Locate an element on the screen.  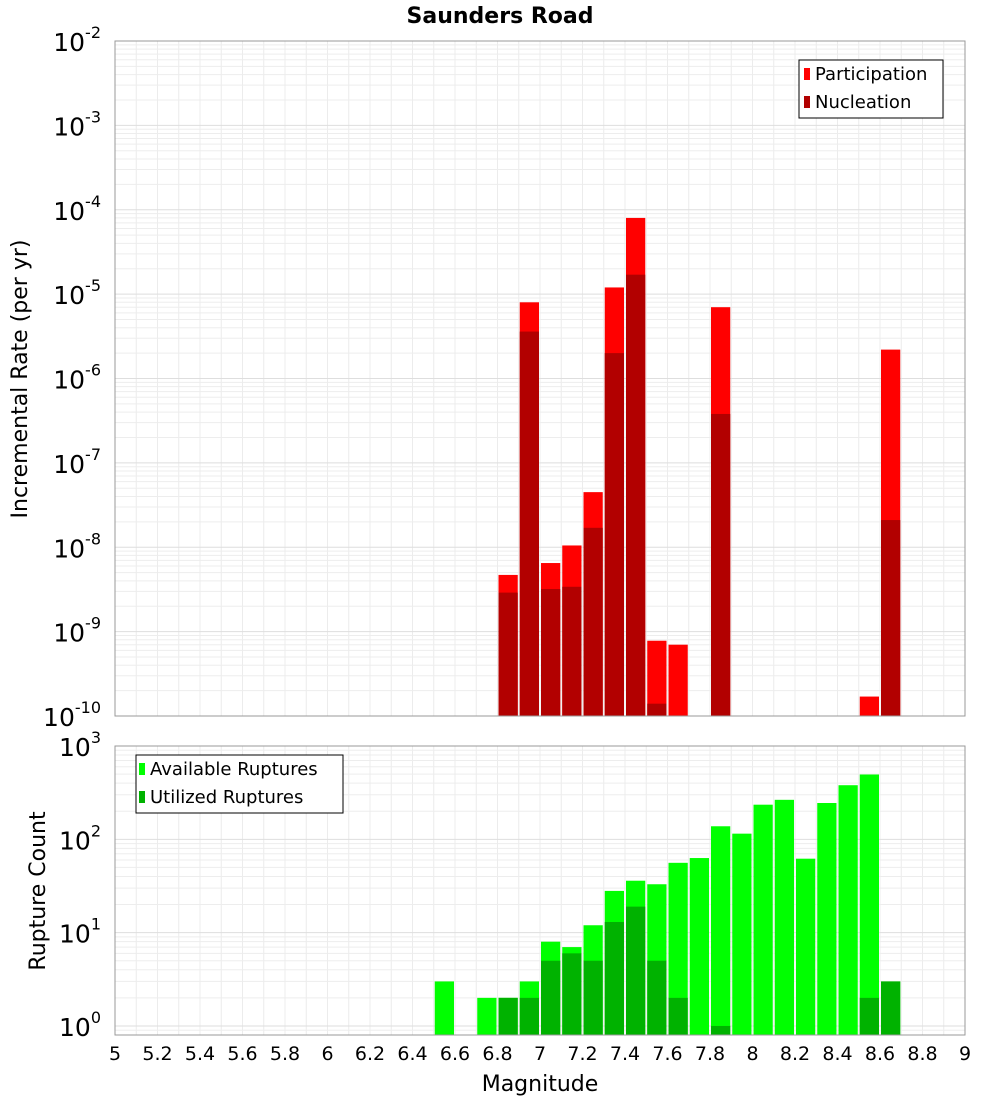
legend-label: Available Ruptures is located at coordinates (234, 769).